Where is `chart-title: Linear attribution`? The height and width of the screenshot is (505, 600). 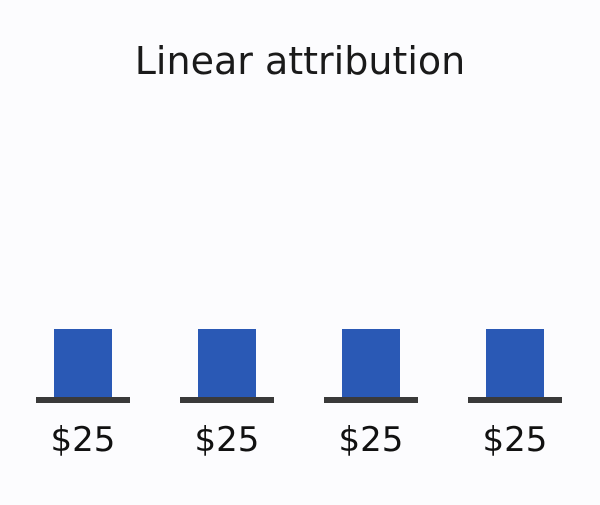
chart-title: Linear attribution is located at coordinates (300, 61).